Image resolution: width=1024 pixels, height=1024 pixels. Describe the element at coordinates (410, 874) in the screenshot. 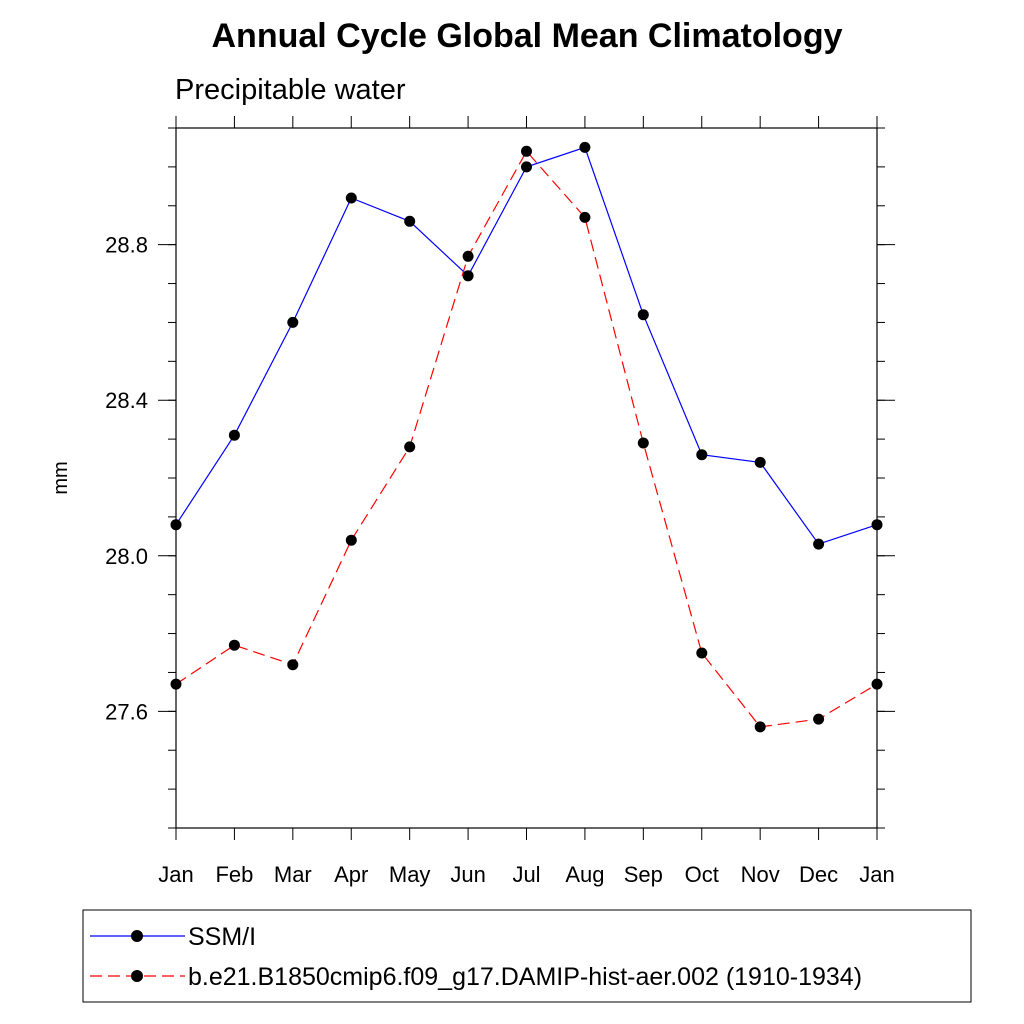

I see `x-tick-label: May` at that location.